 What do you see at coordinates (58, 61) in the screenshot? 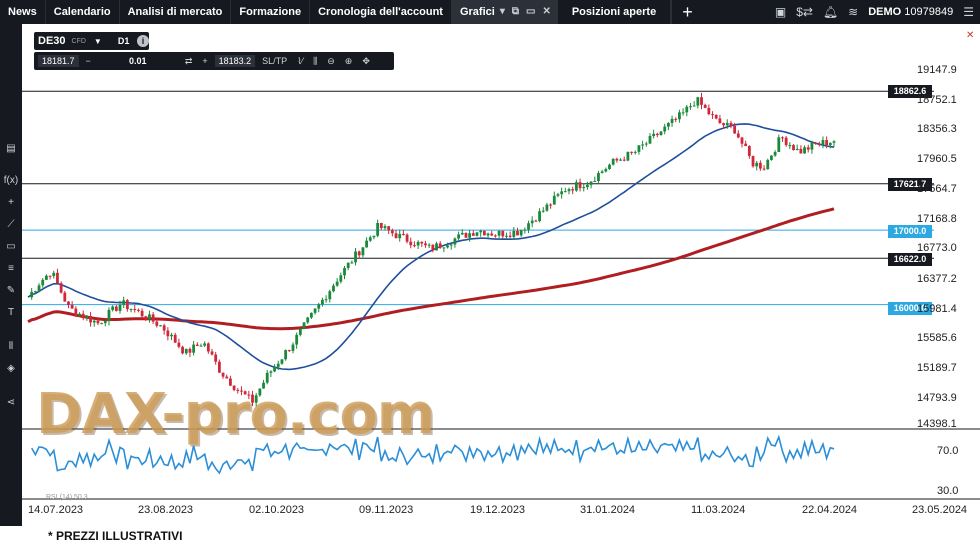
I see `sell-price-button: 18181.7` at bounding box center [58, 61].